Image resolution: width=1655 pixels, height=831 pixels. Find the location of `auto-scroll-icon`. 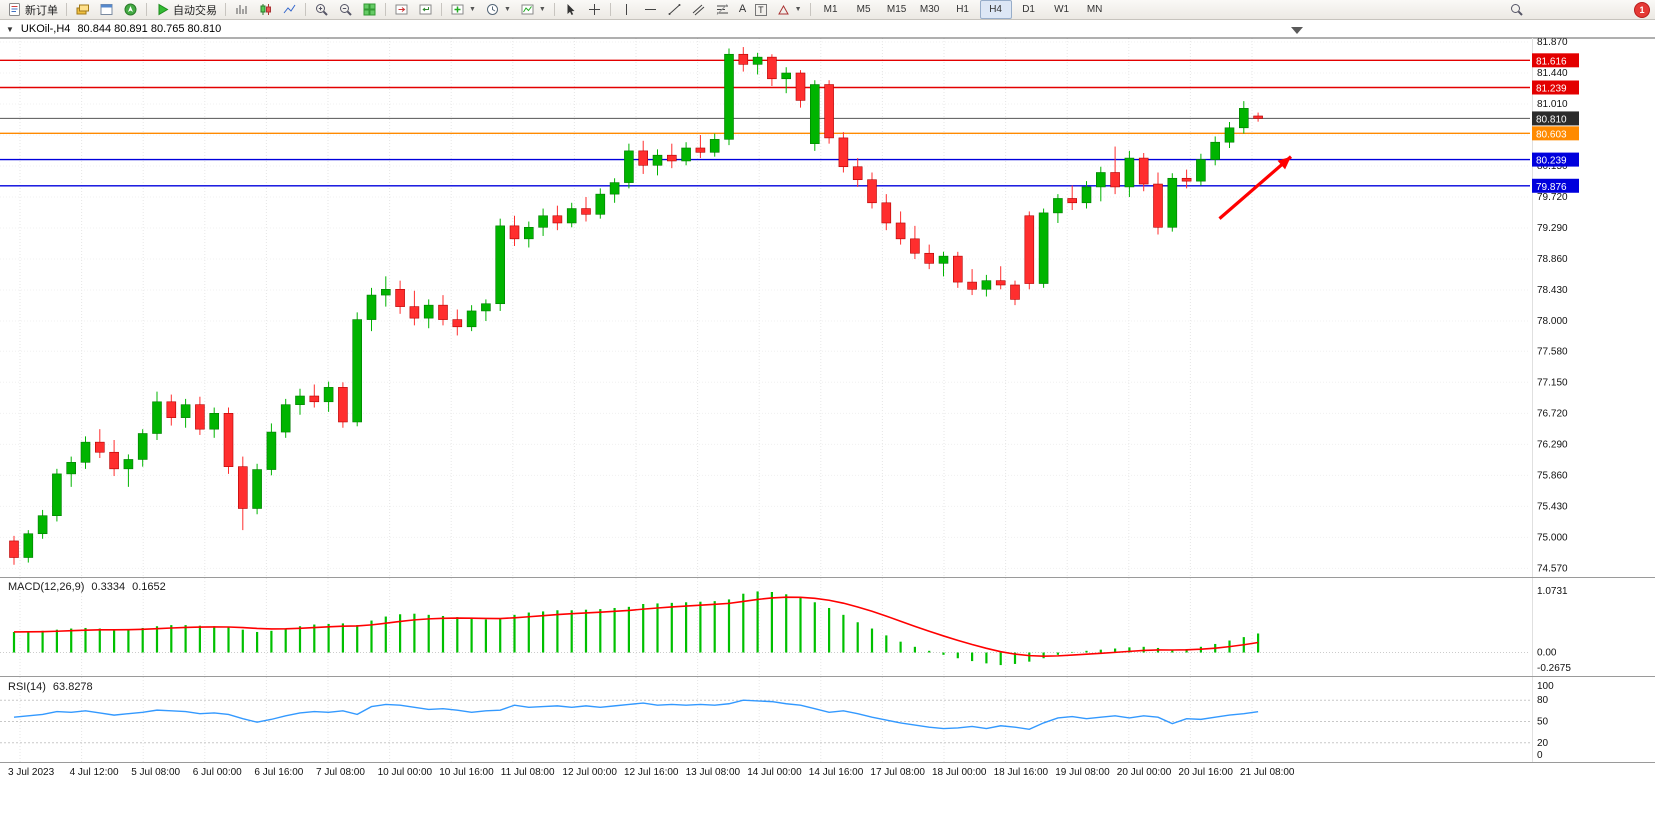

auto-scroll-icon is located at coordinates (425, 9).